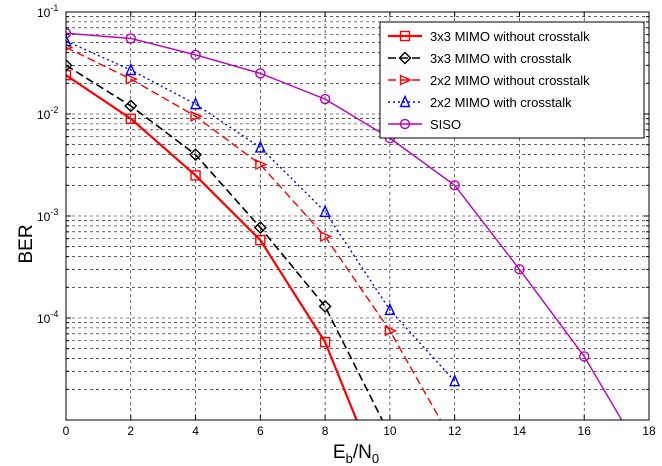  I want to click on legend-label: 2x2 MIMO with crosstalk, so click(501, 102).